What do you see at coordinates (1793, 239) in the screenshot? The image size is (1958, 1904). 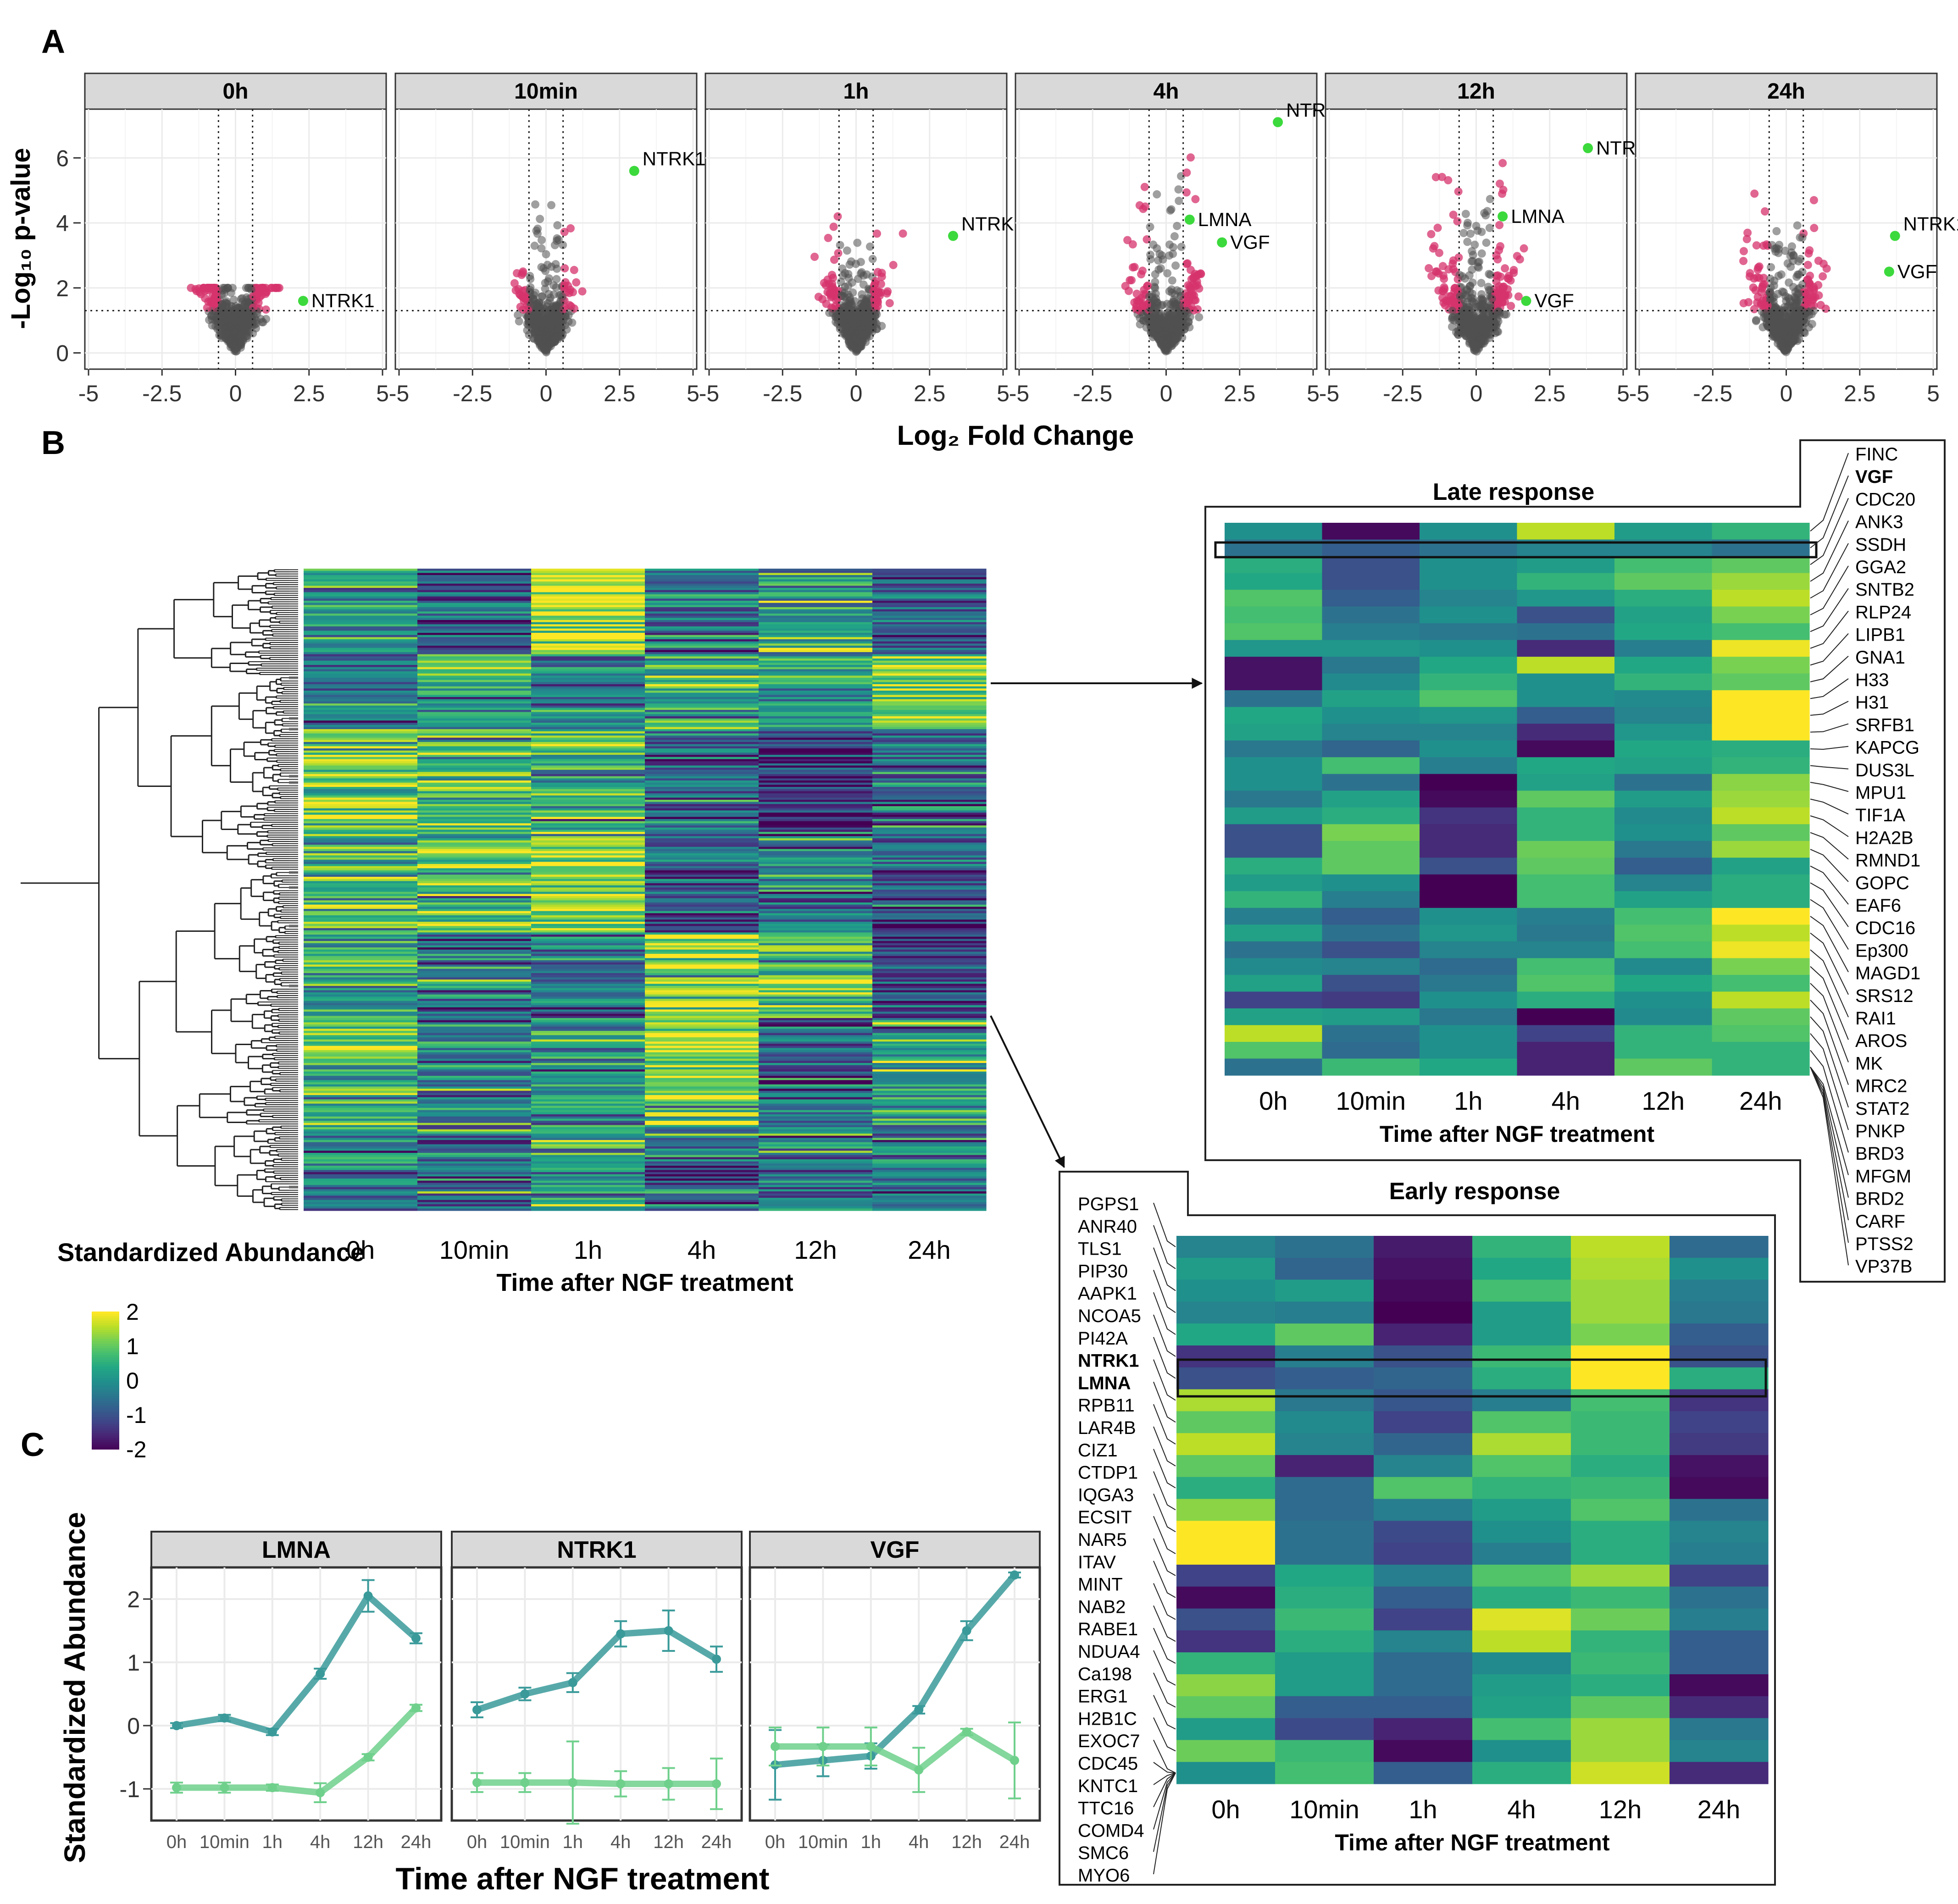 I see `volcano-facet-24h: 24hNTRK1VGF-5-2.502.55` at bounding box center [1793, 239].